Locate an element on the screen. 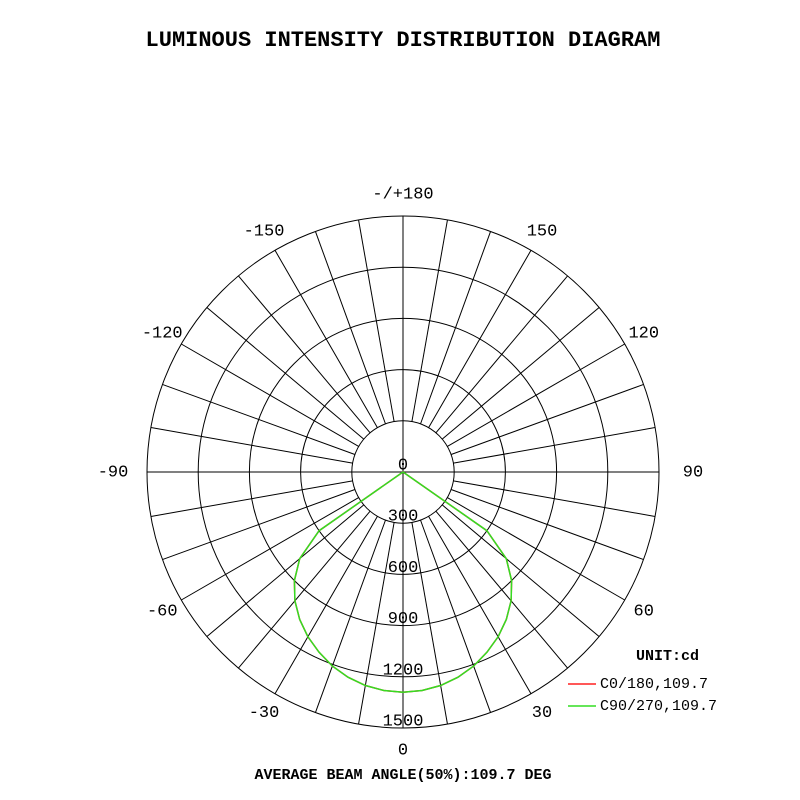 The width and height of the screenshot is (800, 800). angle-tick-label: 120 is located at coordinates (643, 333).